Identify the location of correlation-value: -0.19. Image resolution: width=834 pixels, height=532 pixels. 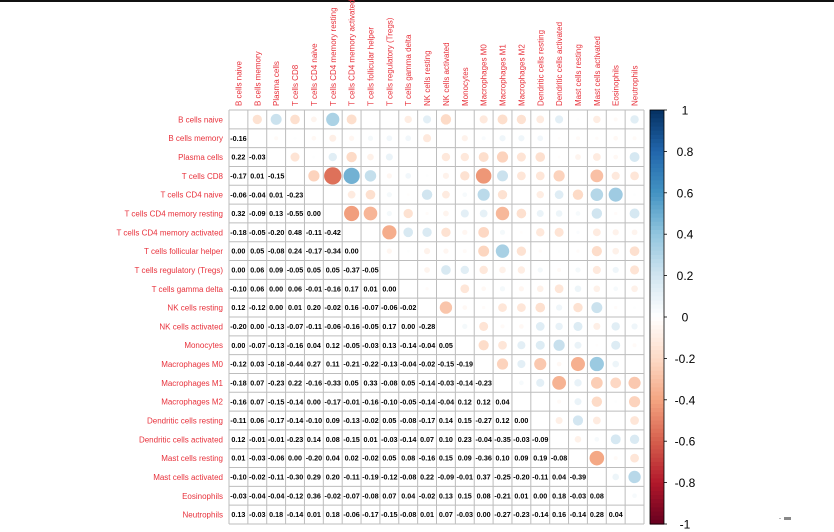
(370, 477).